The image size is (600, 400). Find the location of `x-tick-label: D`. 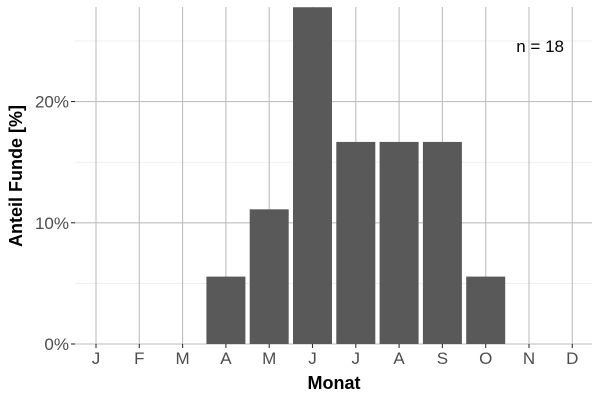

x-tick-label: D is located at coordinates (572, 358).